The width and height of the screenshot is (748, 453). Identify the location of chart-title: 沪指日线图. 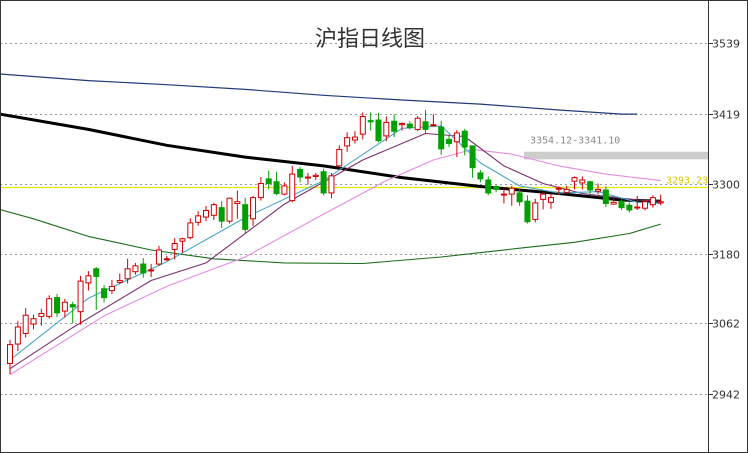
(370, 39).